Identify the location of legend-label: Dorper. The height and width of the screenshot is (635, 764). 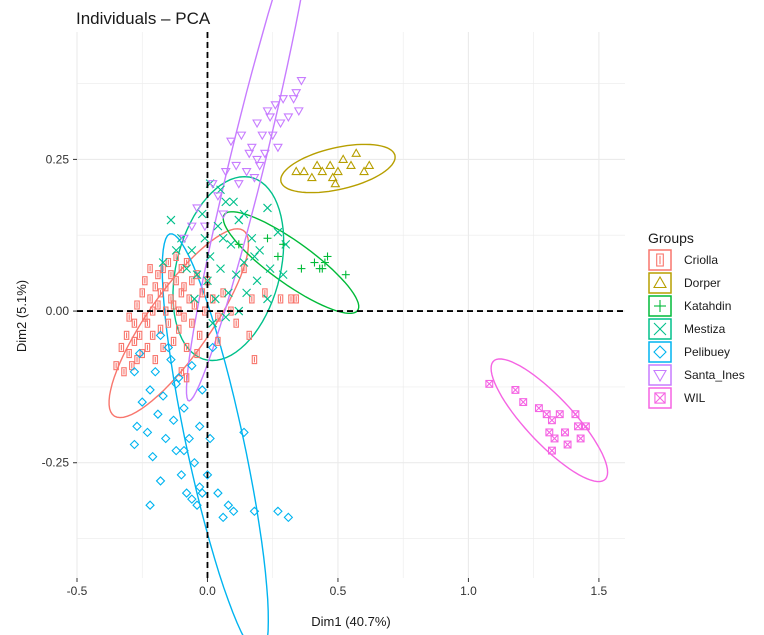
(702, 283).